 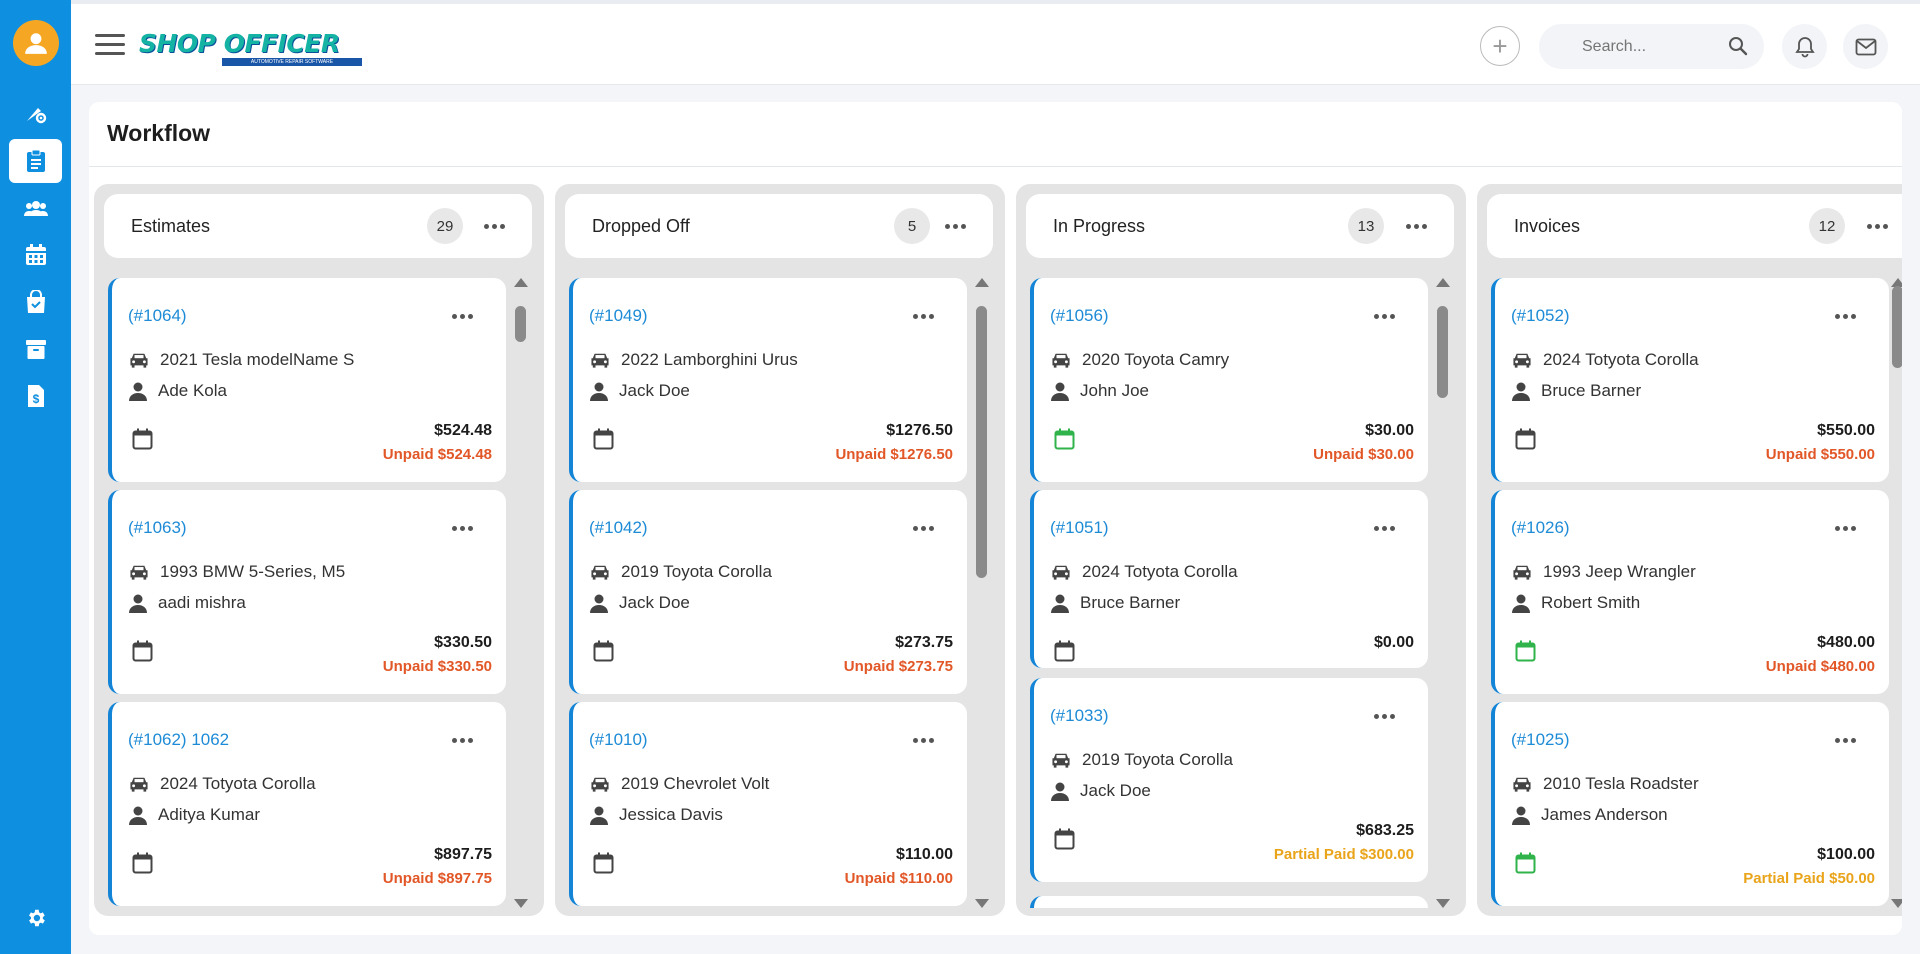 I want to click on job-id-link: (#1042), so click(x=618, y=527).